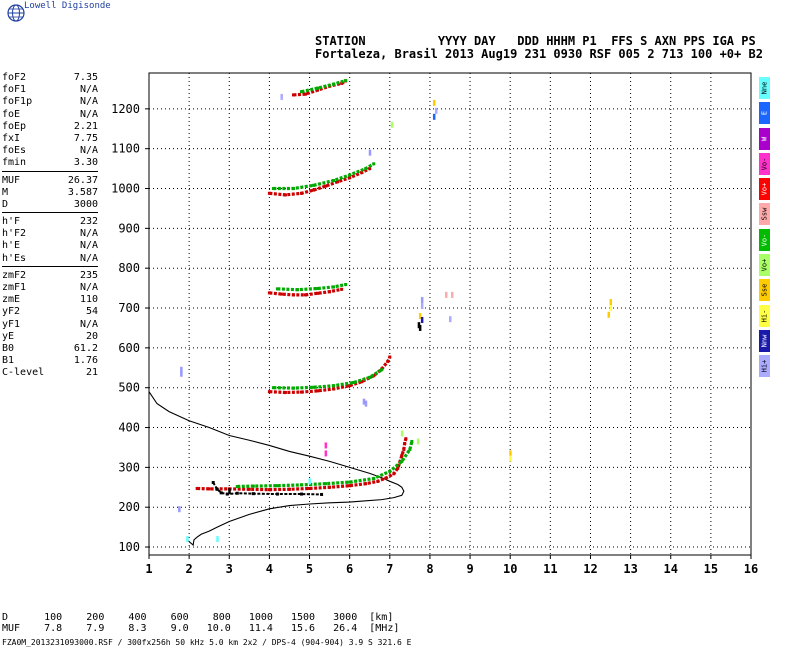  Describe the element at coordinates (82, 180) in the screenshot. I see `param-value: 26.37` at that location.